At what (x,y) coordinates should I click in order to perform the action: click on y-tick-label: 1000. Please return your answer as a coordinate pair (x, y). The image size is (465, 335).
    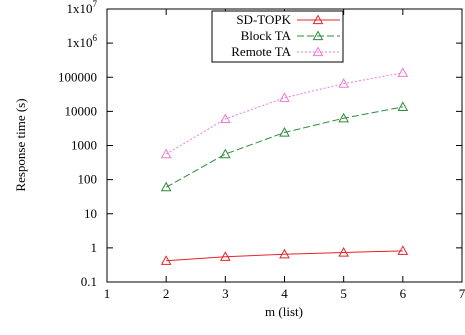
    Looking at the image, I should click on (84, 145).